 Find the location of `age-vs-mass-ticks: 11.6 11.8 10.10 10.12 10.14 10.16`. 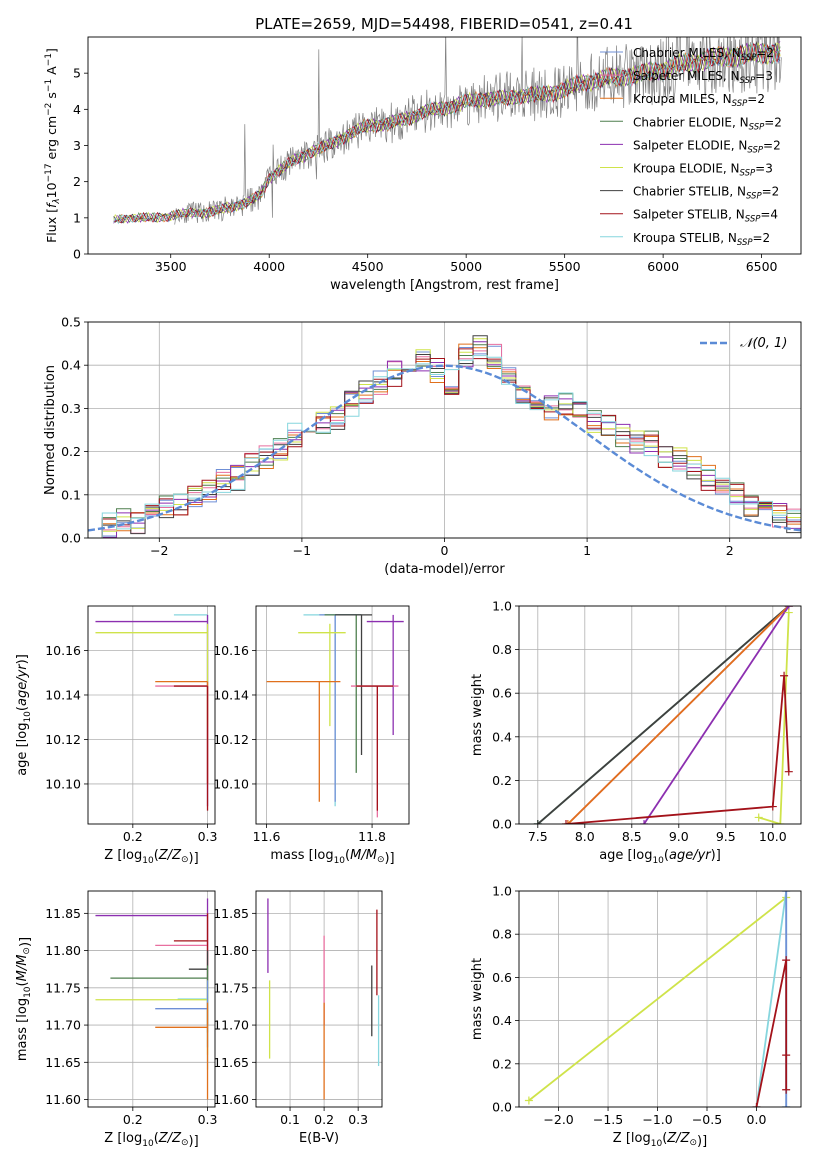

age-vs-mass-ticks: 11.6 11.8 10.10 10.12 10.14 10.16 is located at coordinates (311, 724).